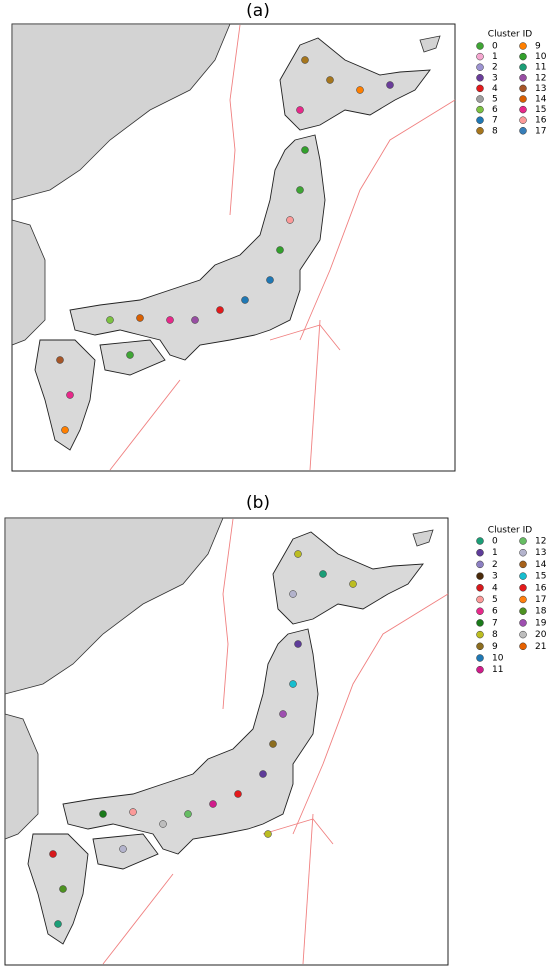  What do you see at coordinates (541, 623) in the screenshot?
I see `legend-label: 19` at bounding box center [541, 623].